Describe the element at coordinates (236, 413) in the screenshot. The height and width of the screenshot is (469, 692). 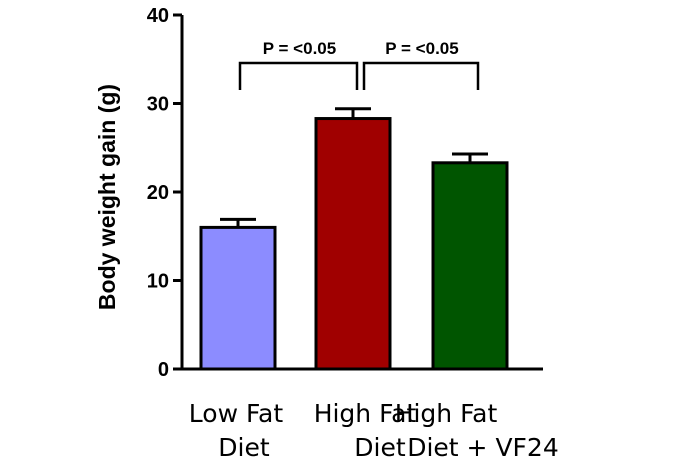
I see `category-label: Low Fat` at that location.